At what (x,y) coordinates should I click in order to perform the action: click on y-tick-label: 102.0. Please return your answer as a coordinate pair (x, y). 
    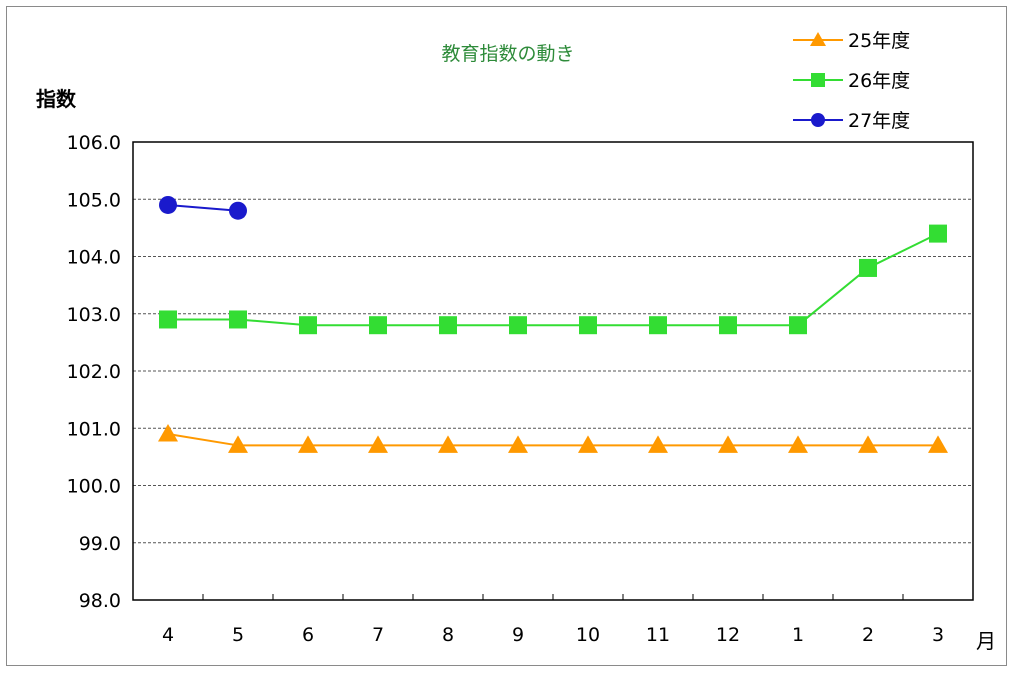
    Looking at the image, I should click on (94, 372).